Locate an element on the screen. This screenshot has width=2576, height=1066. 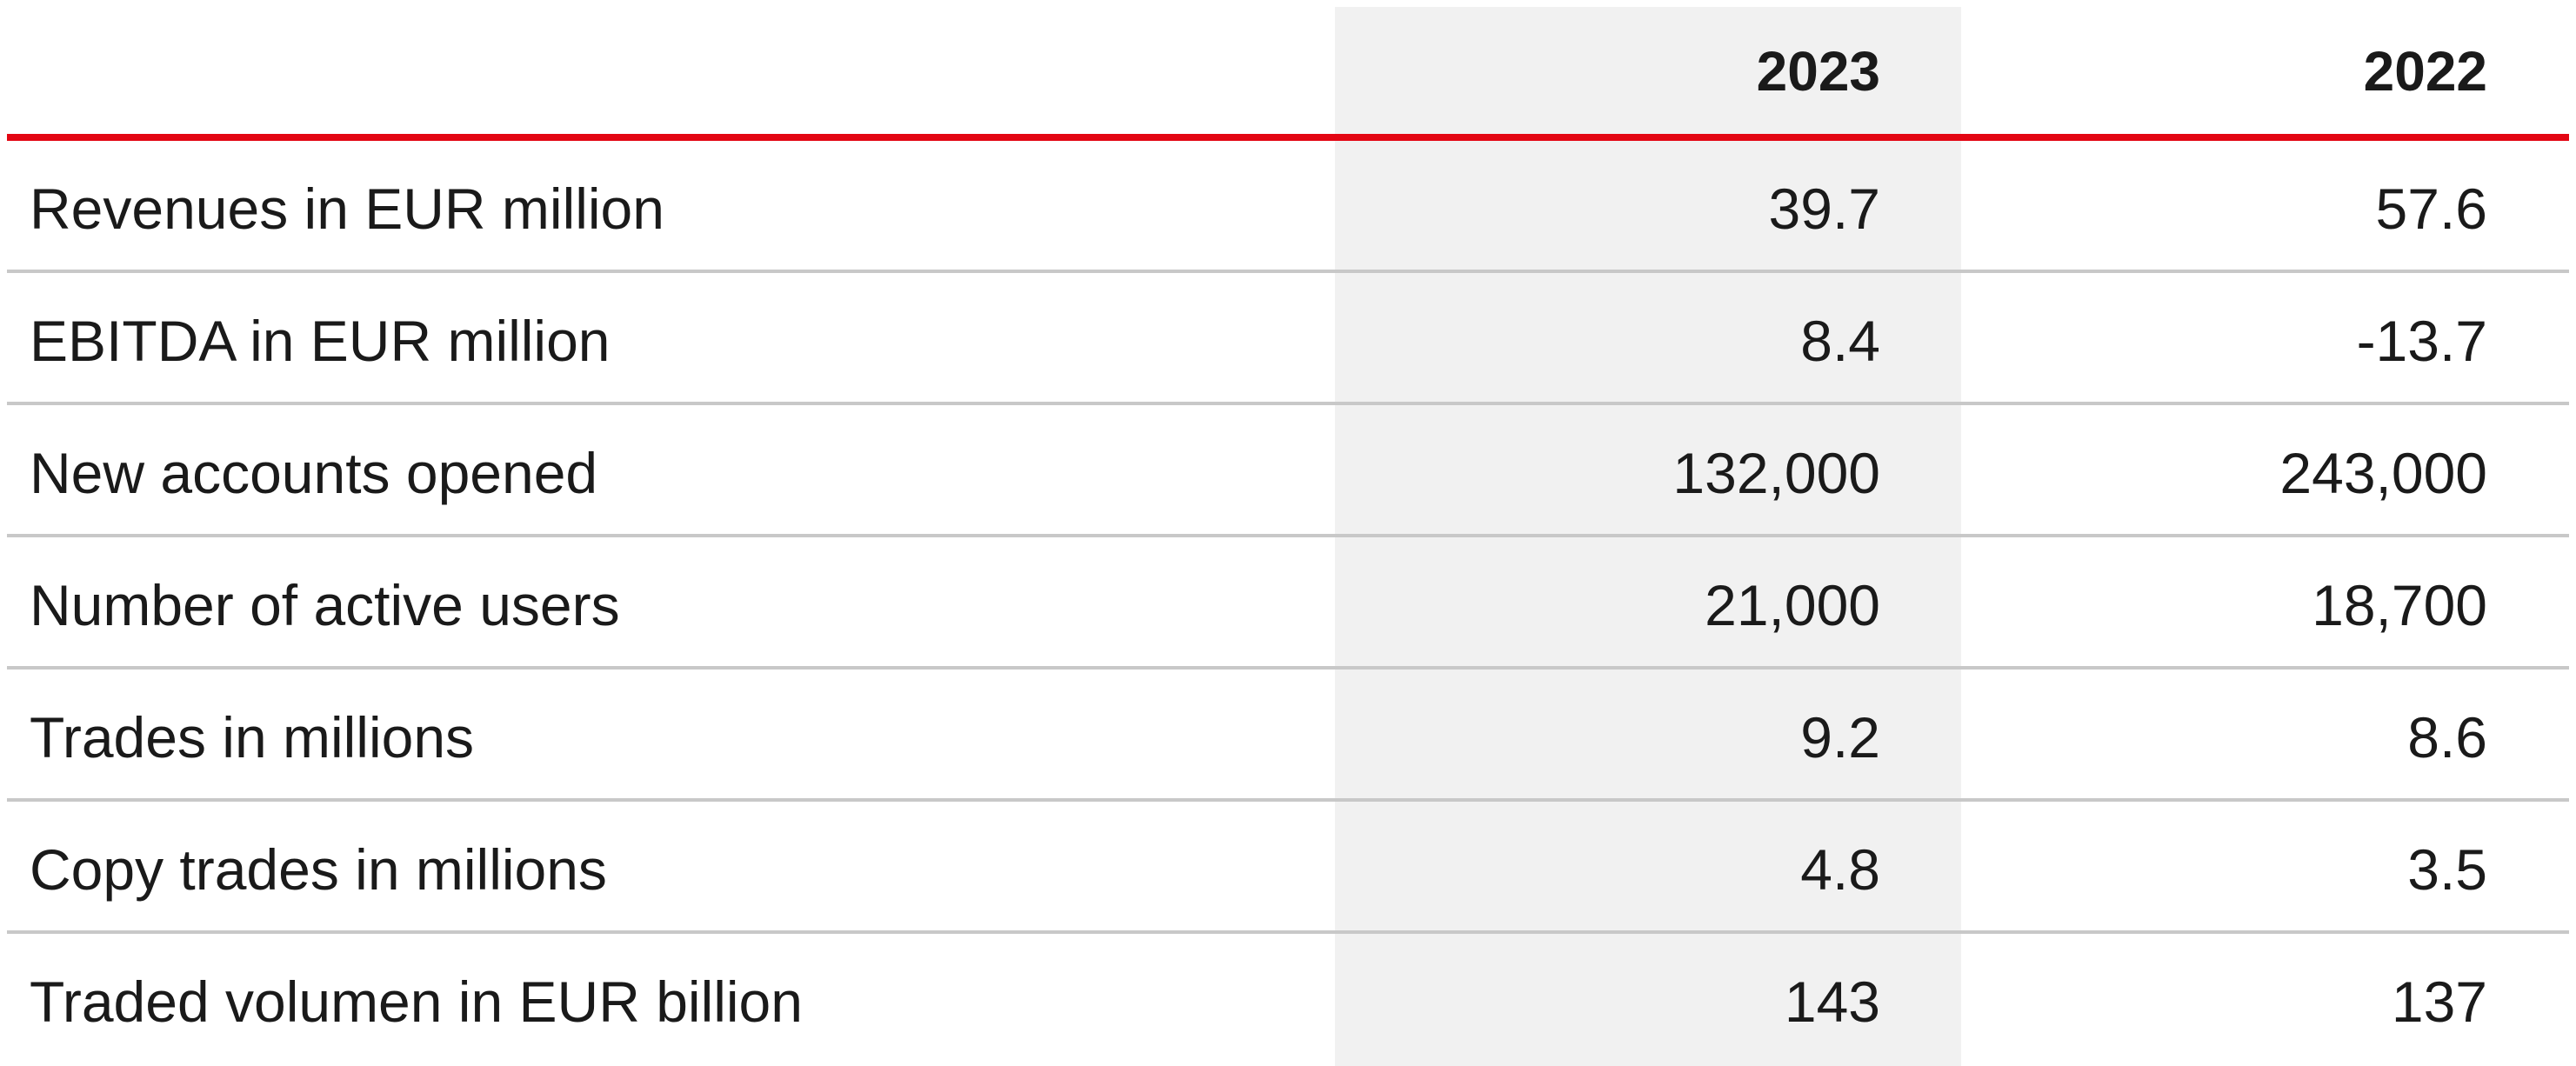
cell-2023: 143 is located at coordinates (1832, 1001).